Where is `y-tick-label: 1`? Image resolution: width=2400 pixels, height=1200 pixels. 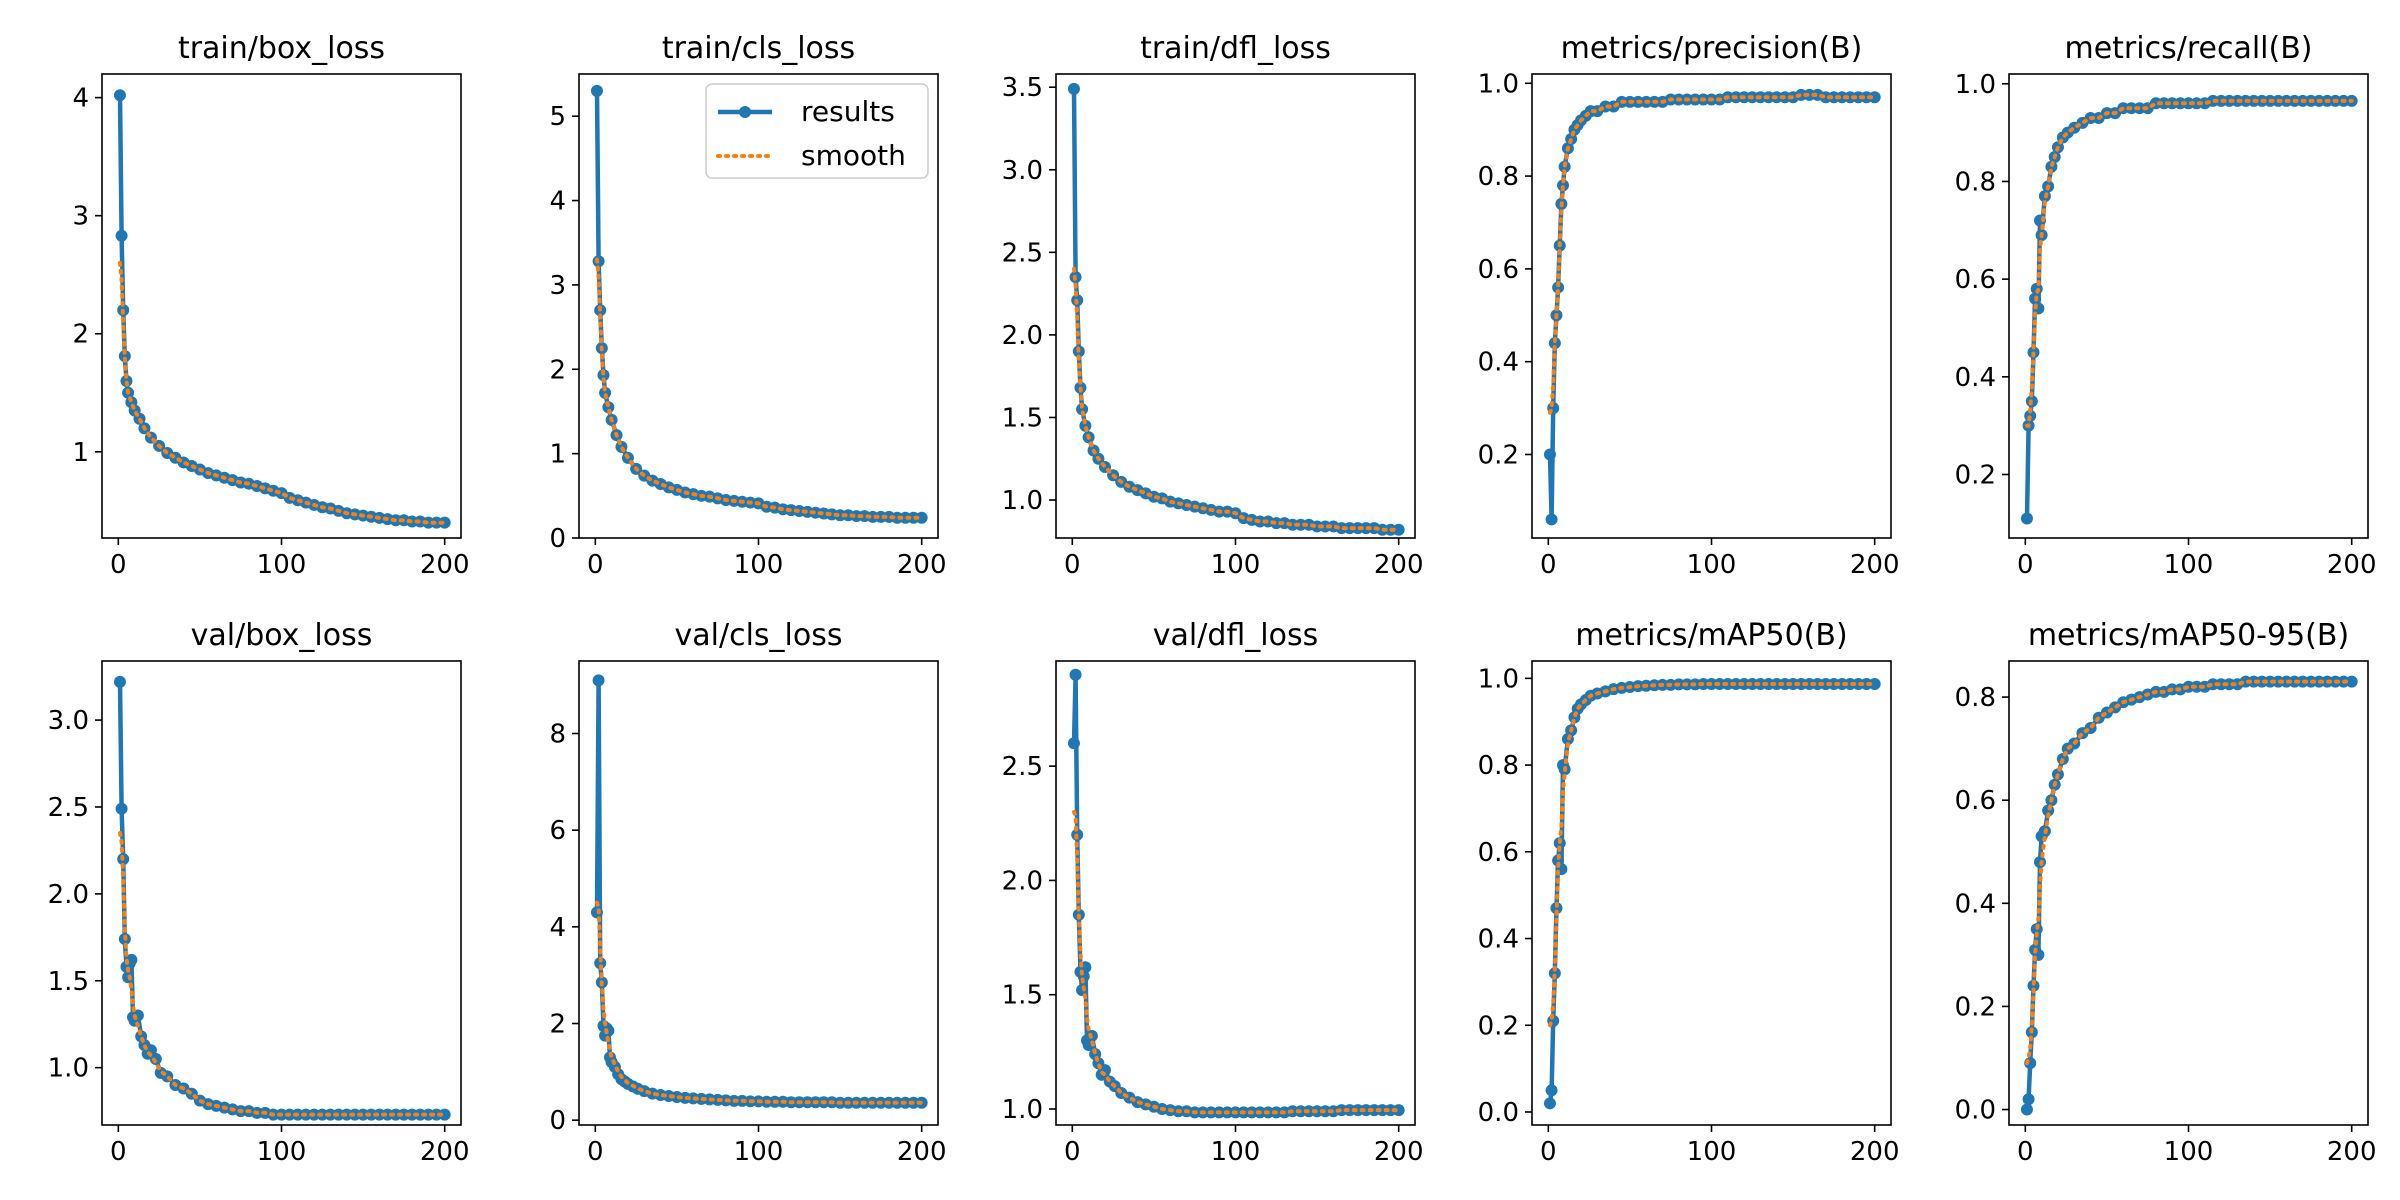
y-tick-label: 1 is located at coordinates (557, 455).